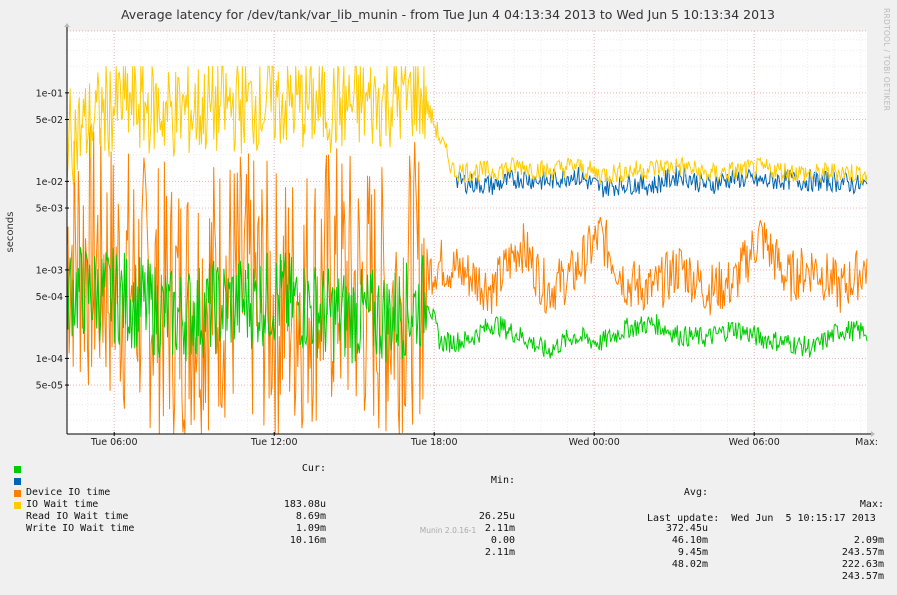  Describe the element at coordinates (310, 516) in the screenshot. I see `legend-cur: 8.69m` at that location.